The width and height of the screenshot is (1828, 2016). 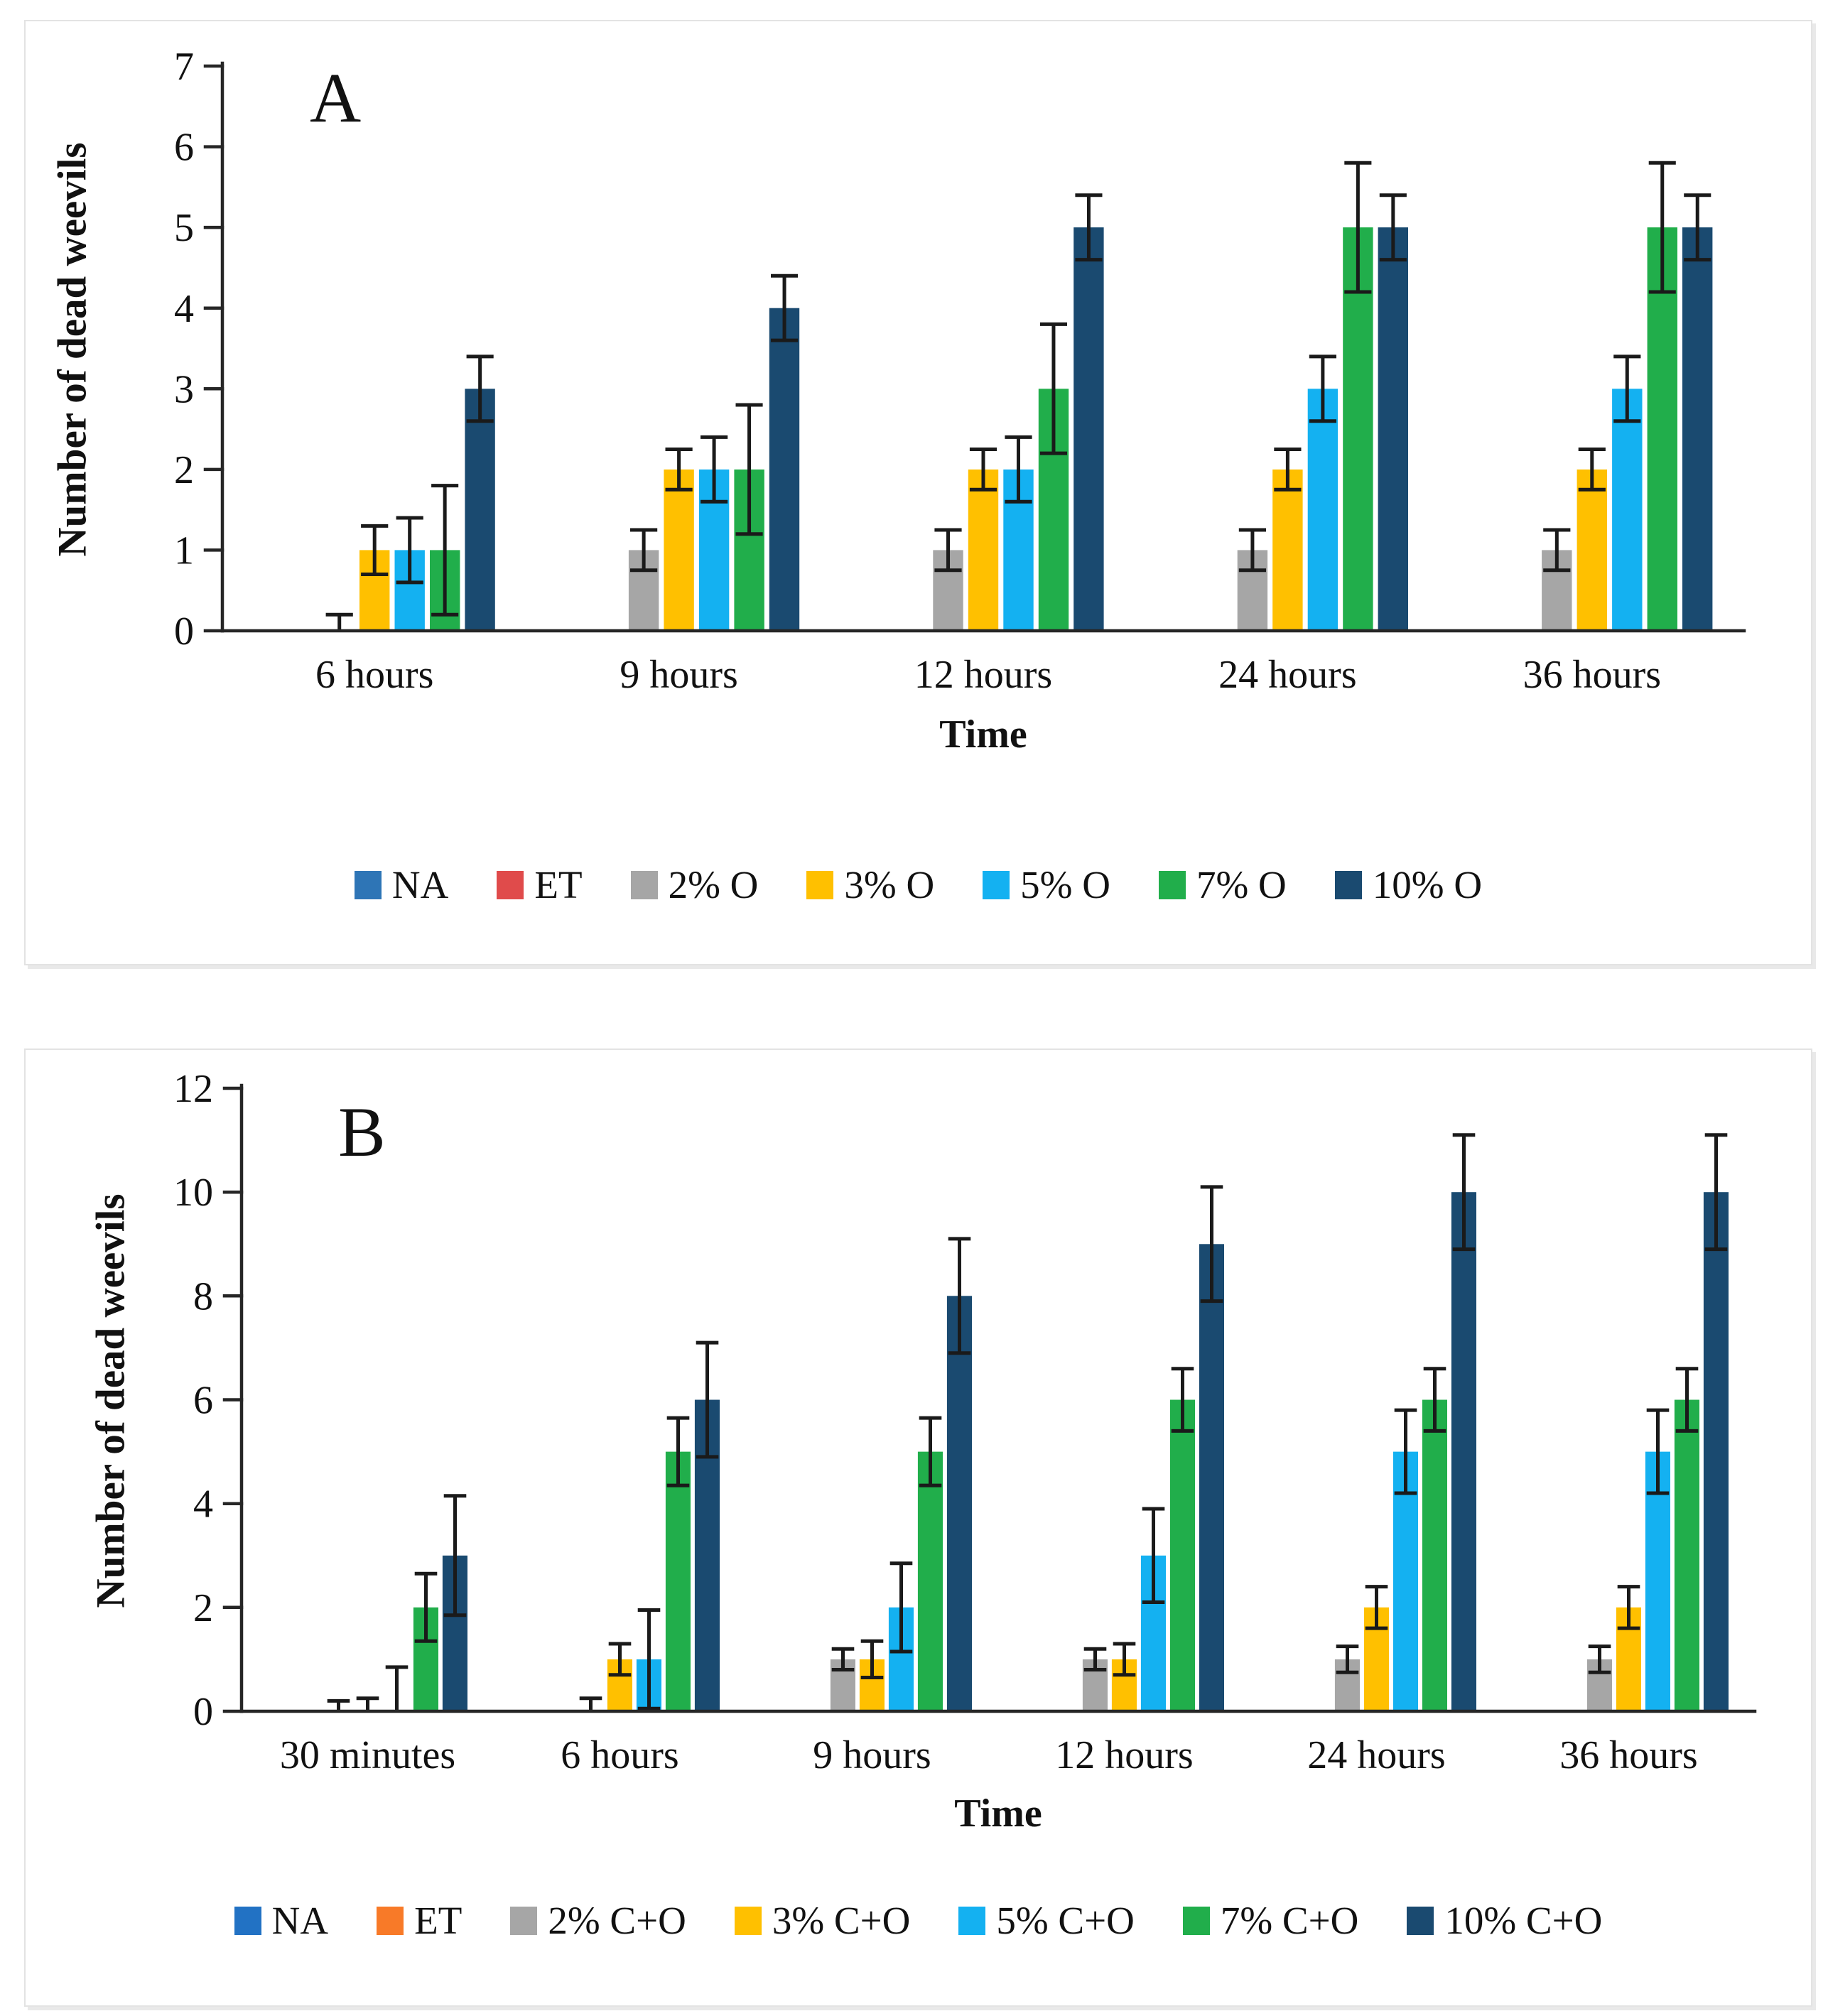 I want to click on legend-label: 5% C+O, so click(x=1065, y=1921).